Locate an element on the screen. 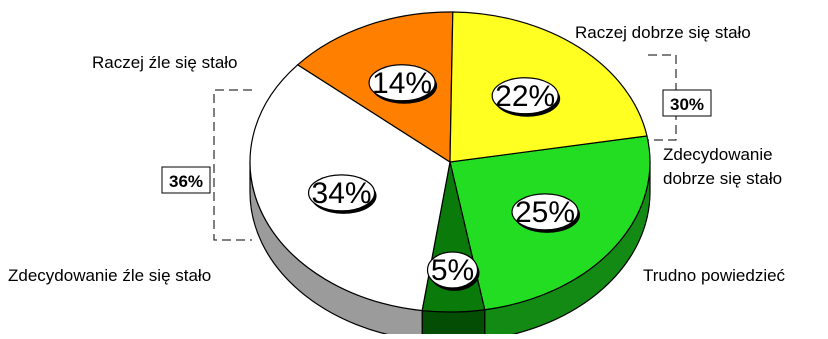 The image size is (828, 339). group-badge-right: 30% is located at coordinates (687, 103).